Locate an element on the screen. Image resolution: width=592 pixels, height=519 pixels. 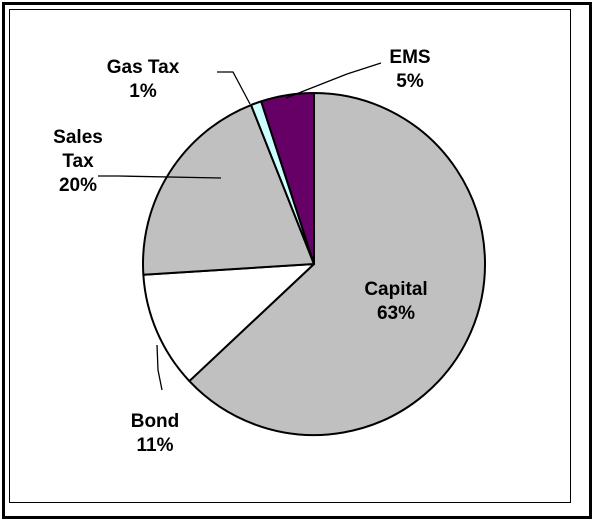
leader-line-ems is located at coordinates (333, 80).